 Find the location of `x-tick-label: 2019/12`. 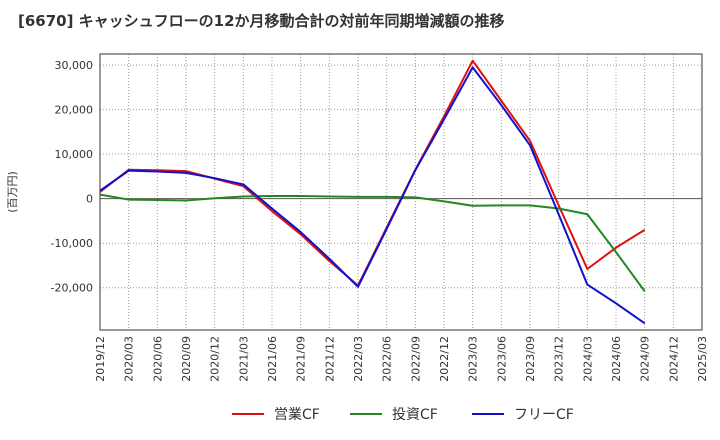

x-tick-label: 2019/12 is located at coordinates (100, 359).